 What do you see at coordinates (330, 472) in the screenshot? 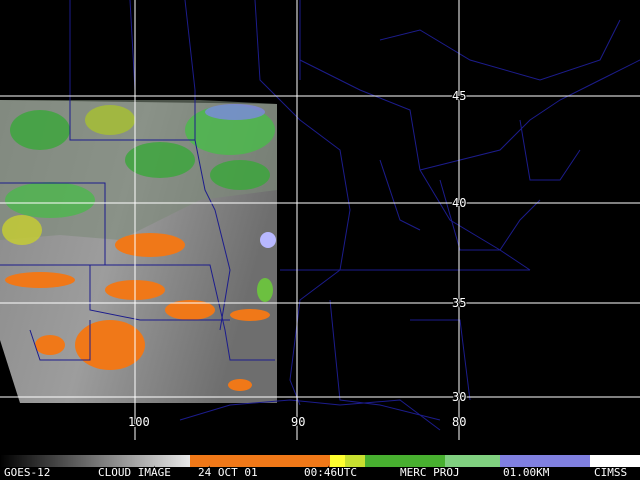
I see `time: 00:46UTC` at bounding box center [330, 472].